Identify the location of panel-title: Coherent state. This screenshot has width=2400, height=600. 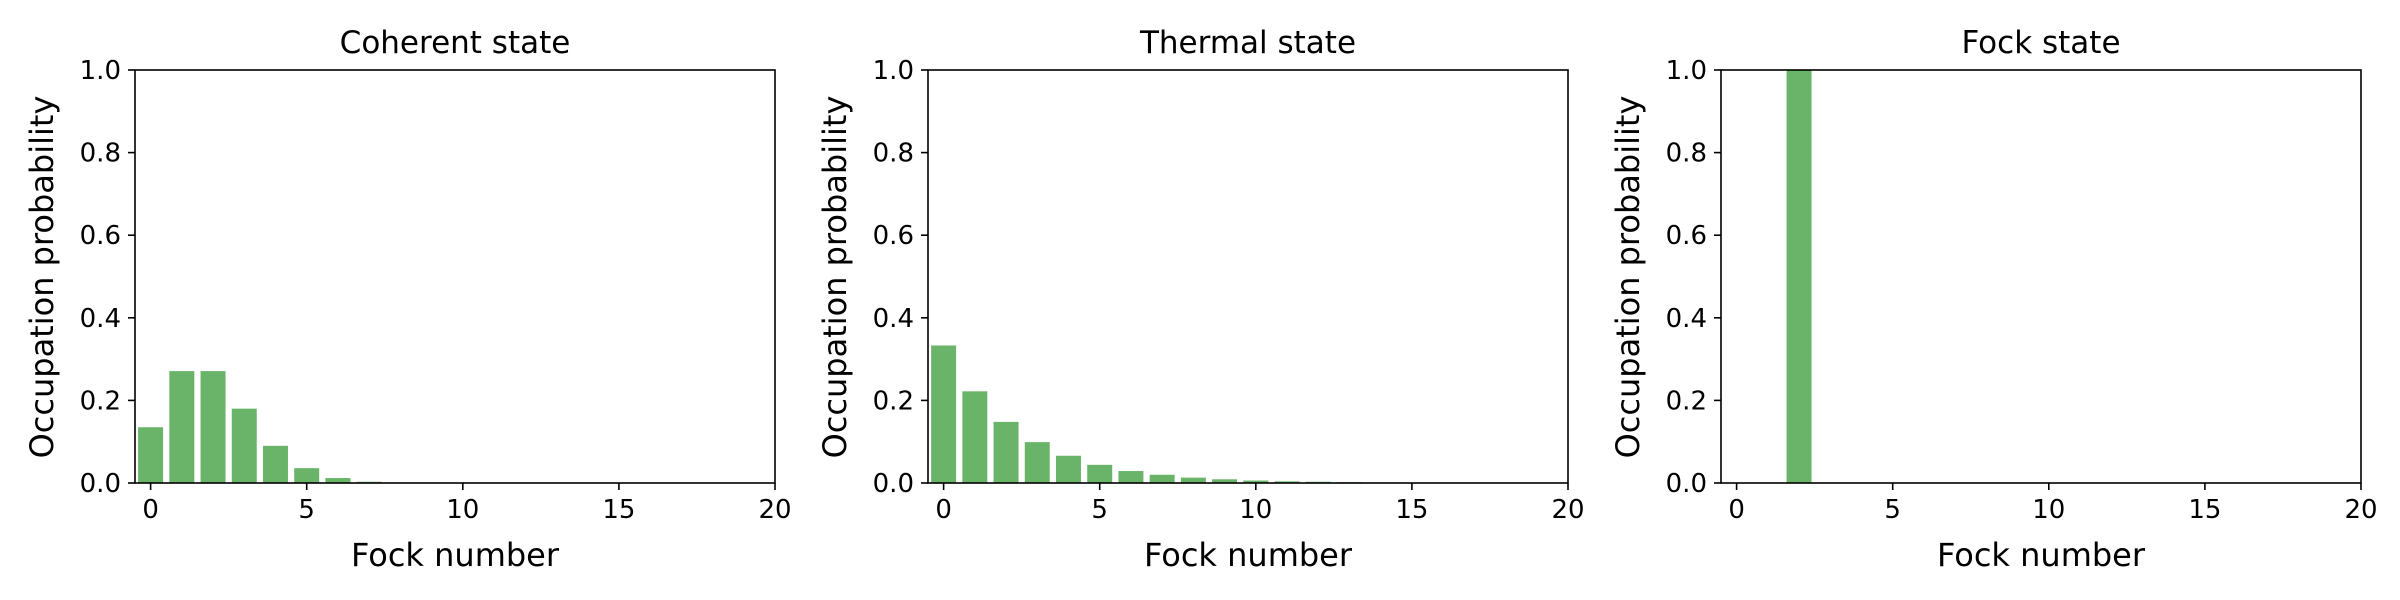
(455, 43).